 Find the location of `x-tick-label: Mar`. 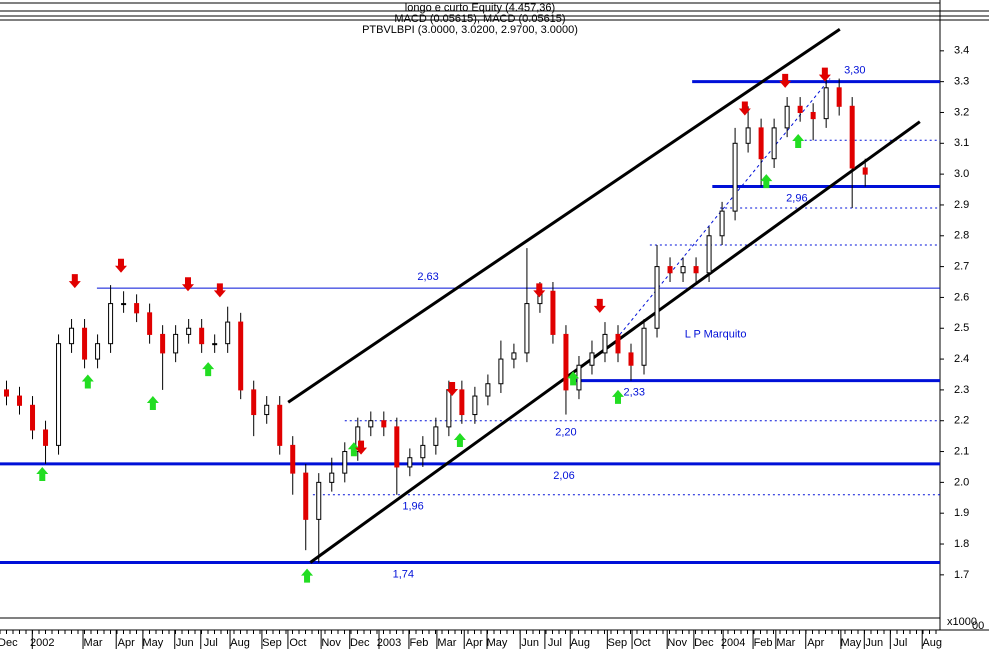

x-tick-label: Mar is located at coordinates (785, 643).